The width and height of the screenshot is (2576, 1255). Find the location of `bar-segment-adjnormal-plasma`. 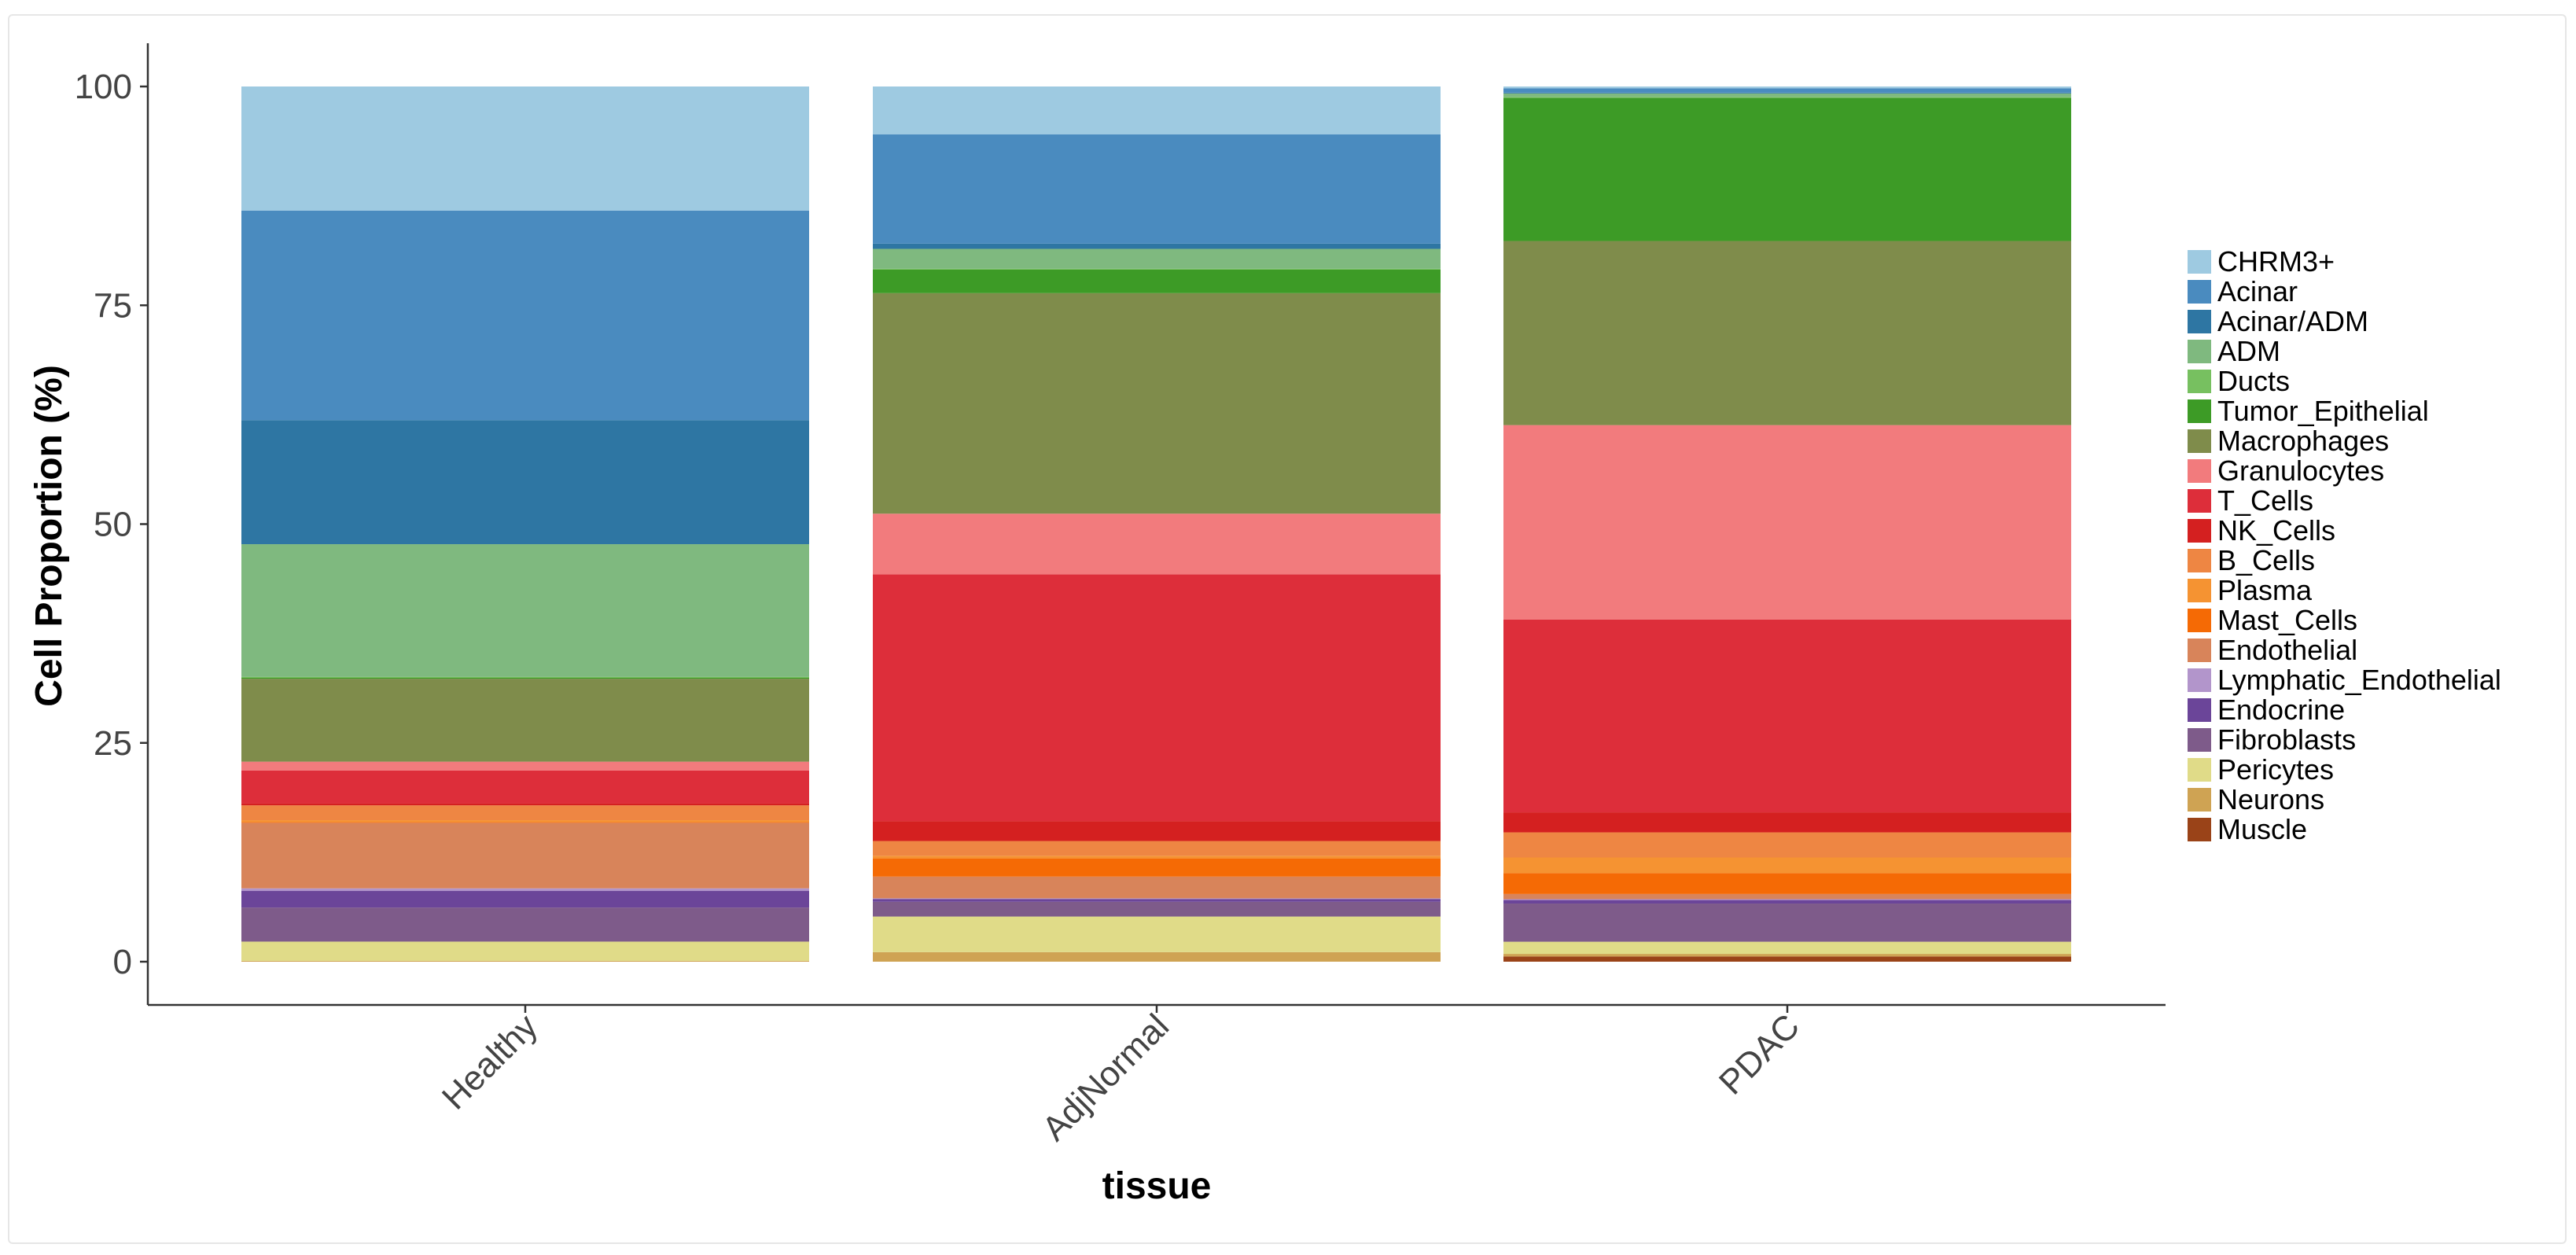

bar-segment-adjnormal-plasma is located at coordinates (1157, 857).